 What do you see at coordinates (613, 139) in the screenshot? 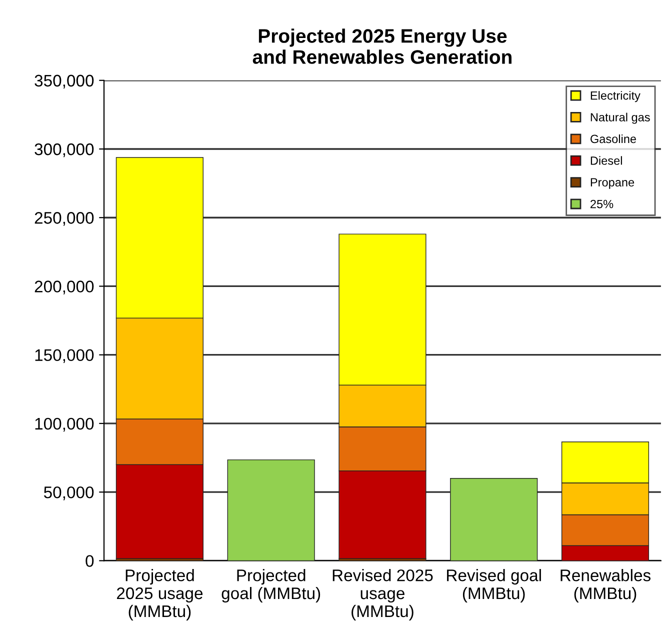
I see `legend-label: Gasoline` at bounding box center [613, 139].